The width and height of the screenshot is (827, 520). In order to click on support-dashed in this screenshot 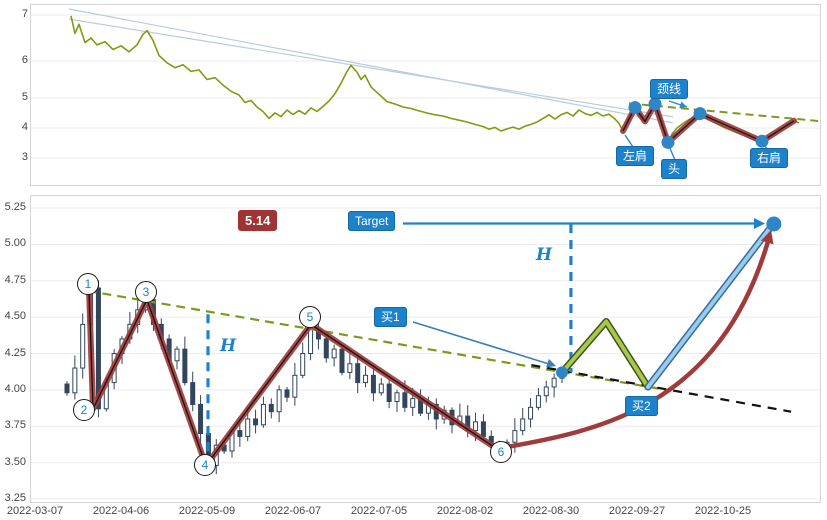, I will do `click(661, 388)`.